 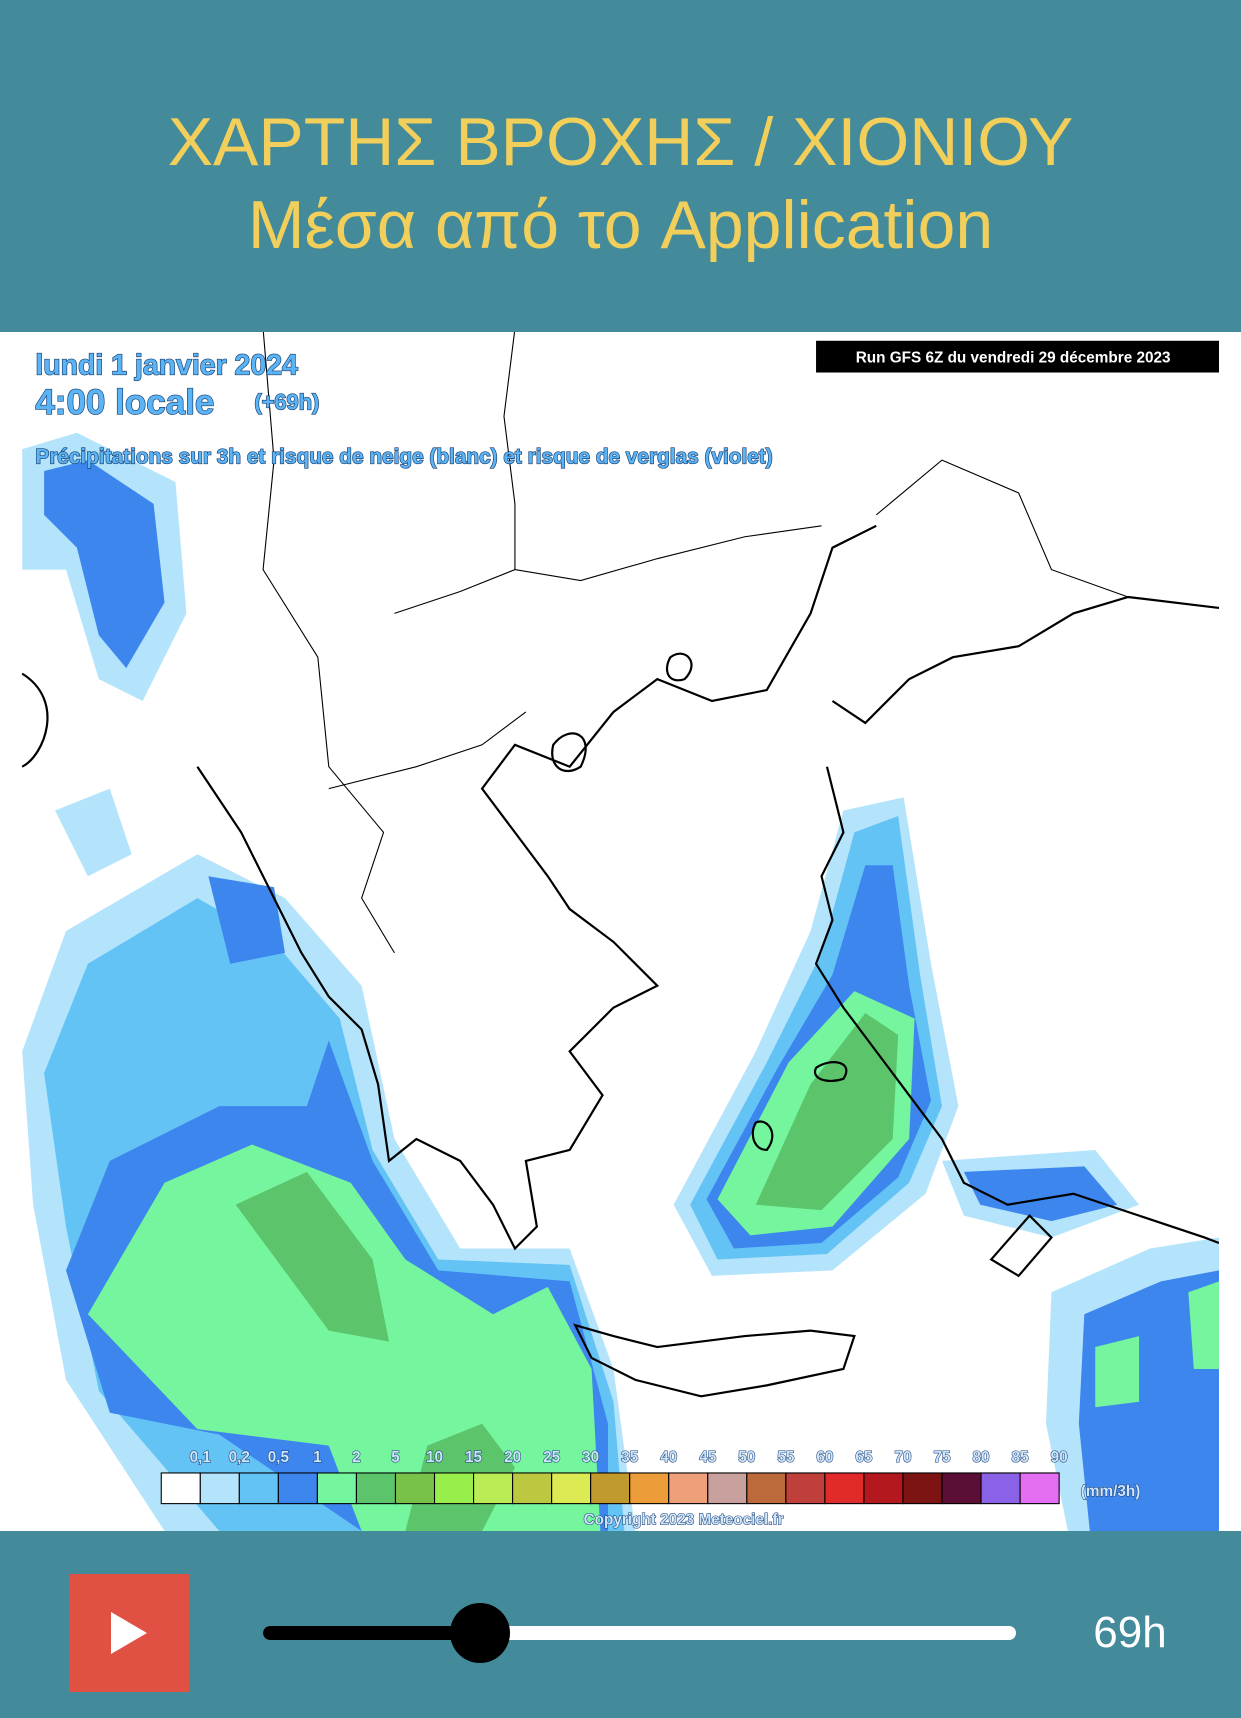 I want to click on legend-label: 70, so click(x=902, y=1457).